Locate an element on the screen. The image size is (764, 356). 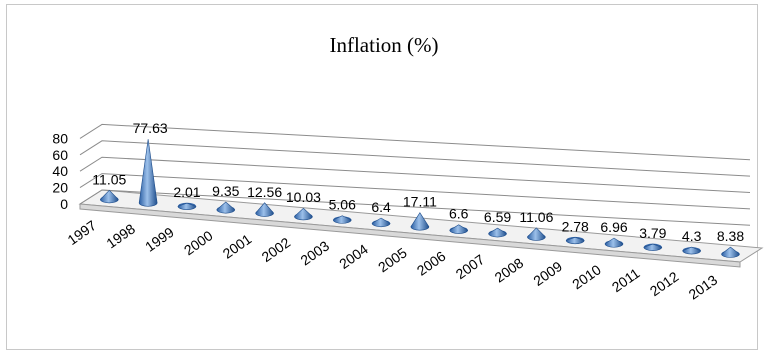
x-tick-label: 2010 is located at coordinates (586, 276).